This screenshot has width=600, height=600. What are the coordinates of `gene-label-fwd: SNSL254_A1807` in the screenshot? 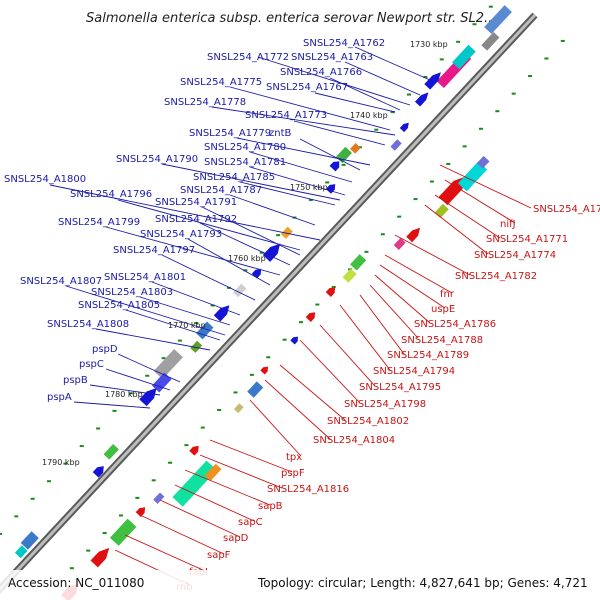 It's located at (61, 281).